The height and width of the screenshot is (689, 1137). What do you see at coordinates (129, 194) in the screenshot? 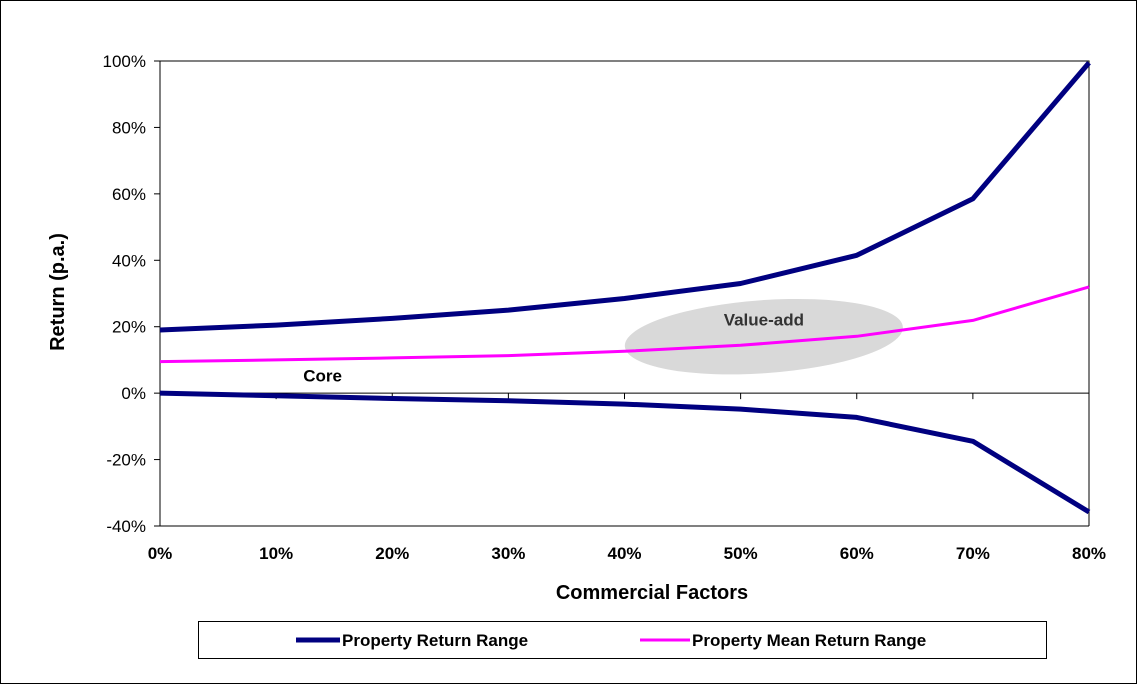
I see `y-tick-label: 60%` at bounding box center [129, 194].